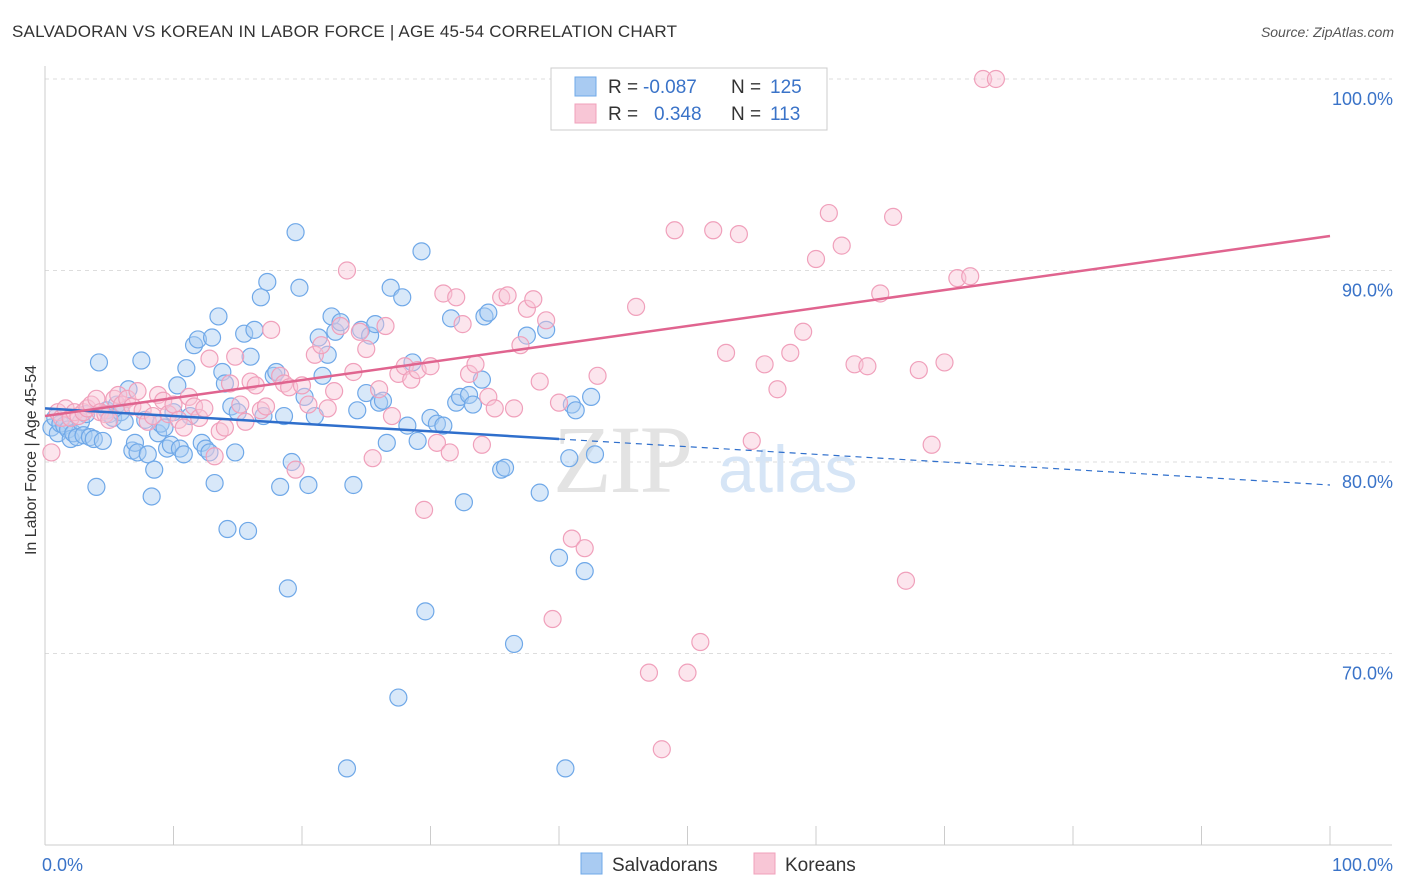 The height and width of the screenshot is (892, 1406). I want to click on y-tick-labels: 100.0% 90.0% 80.0% 70.0%, so click(1362, 386).